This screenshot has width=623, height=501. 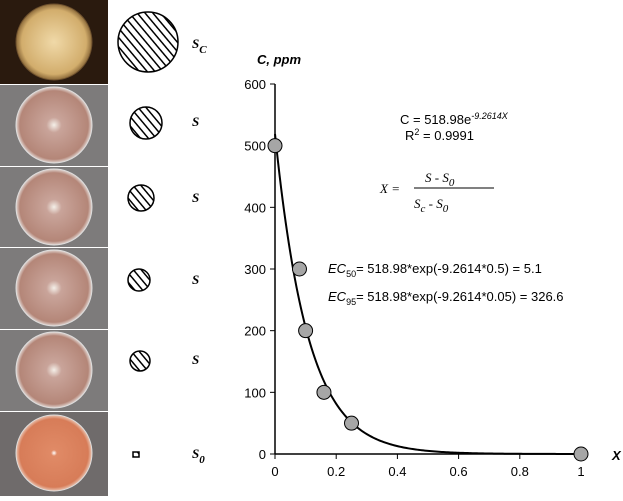 I want to click on x-formula-den: Sc - S0, so click(x=431, y=205).